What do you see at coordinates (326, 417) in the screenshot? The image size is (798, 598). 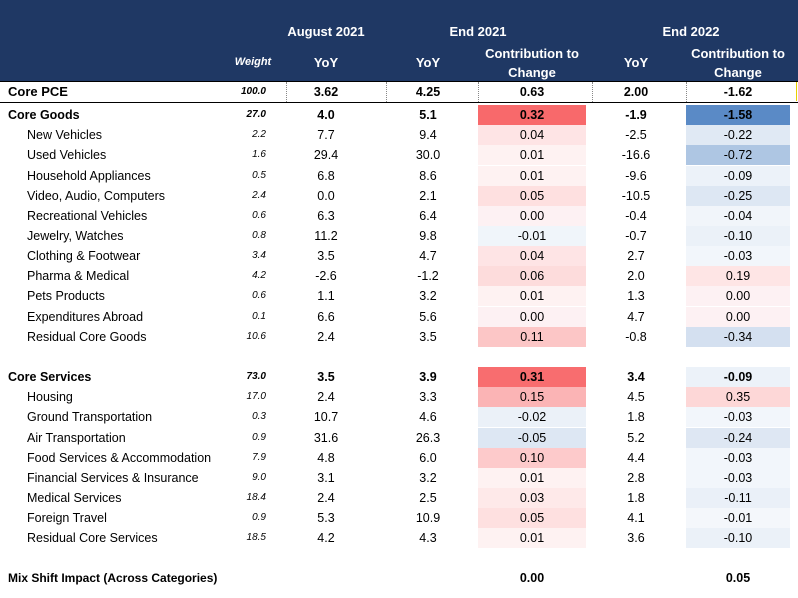 I see `yoy-aug-cell: 10.7` at bounding box center [326, 417].